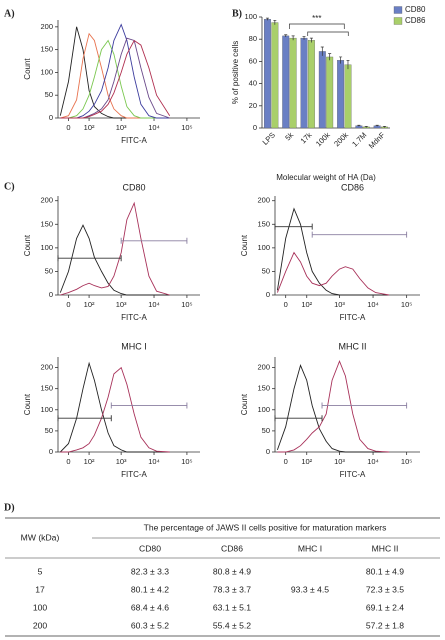 This screenshot has width=445, height=640. What do you see at coordinates (40, 607) in the screenshot?
I see `table-cell: 100` at bounding box center [40, 607].